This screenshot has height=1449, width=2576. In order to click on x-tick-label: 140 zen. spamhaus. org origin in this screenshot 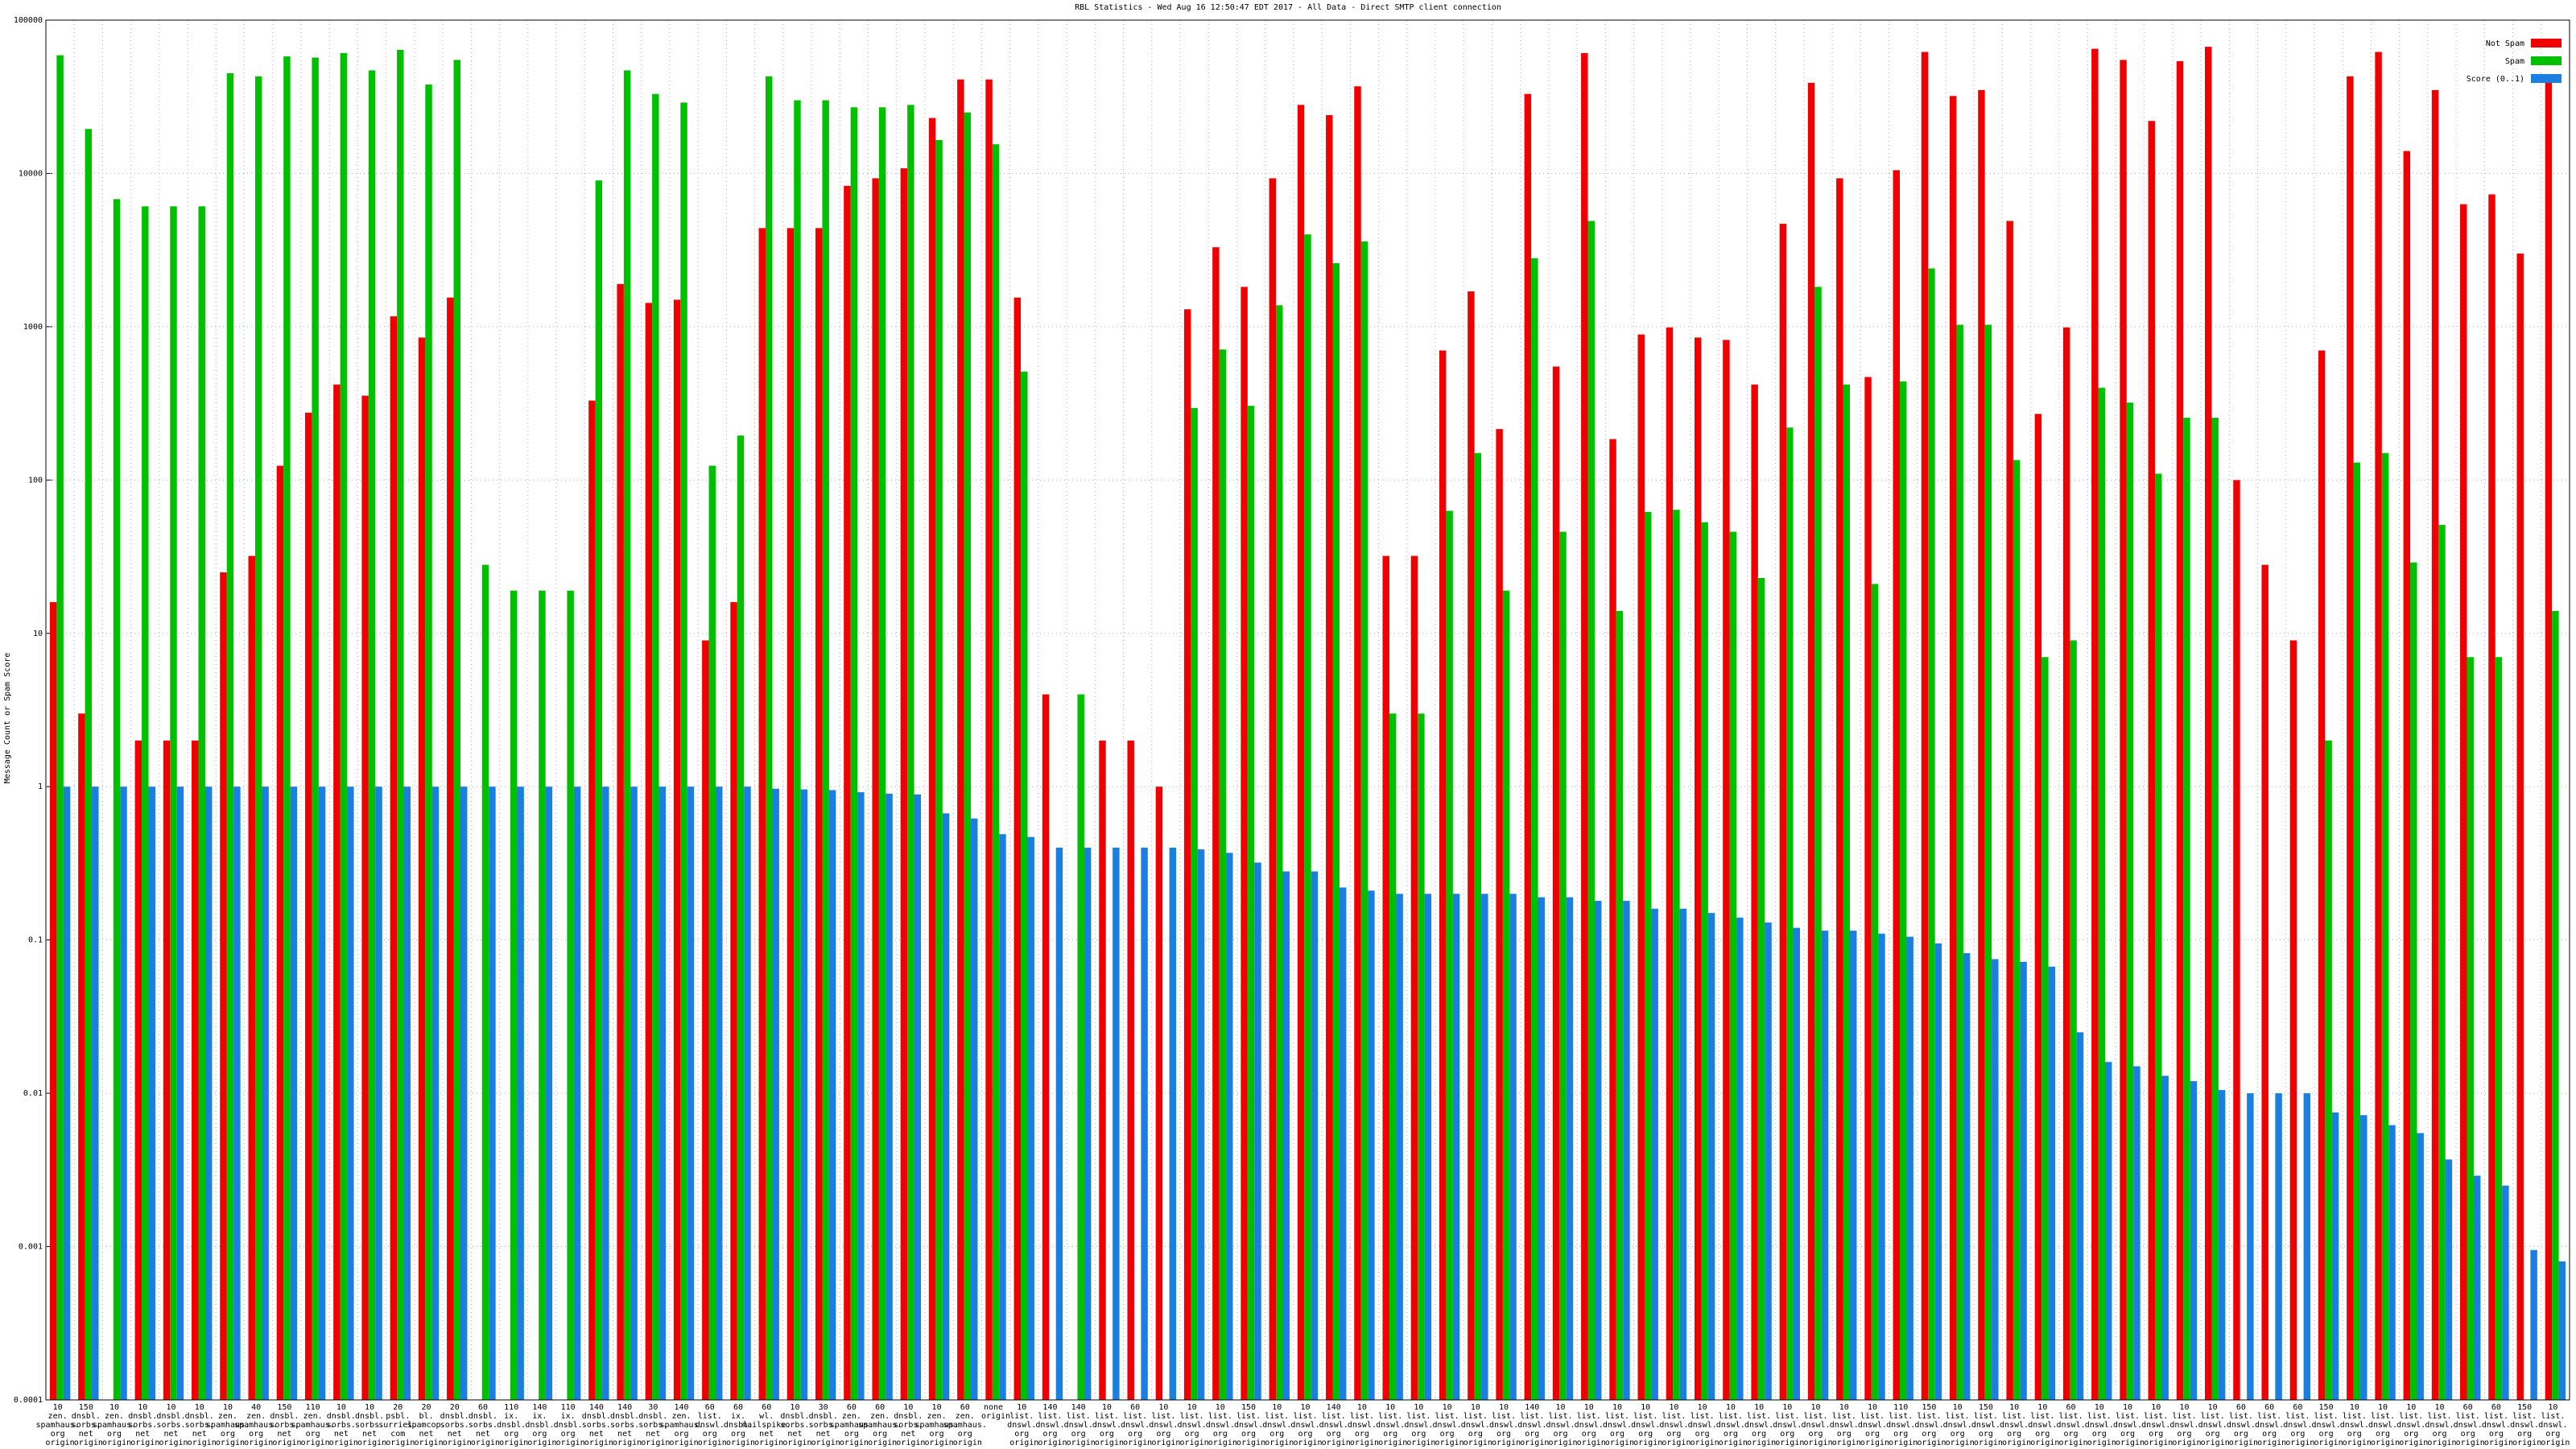, I will do `click(683, 1425)`.